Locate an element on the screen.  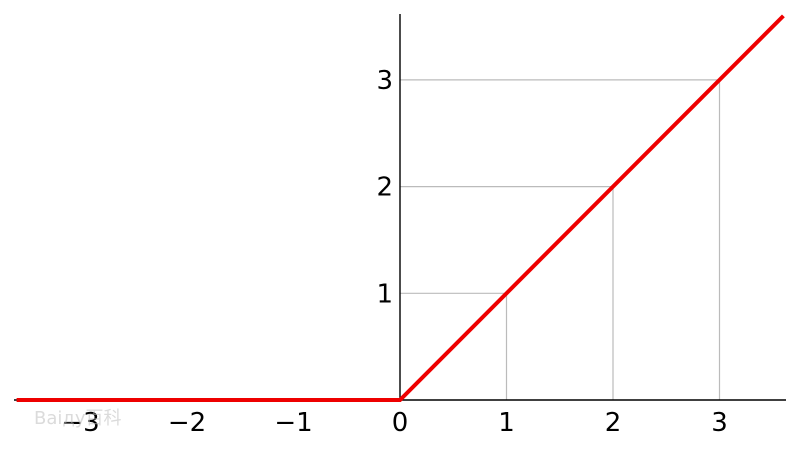
y-tick-label: 2 is located at coordinates (384, 188).